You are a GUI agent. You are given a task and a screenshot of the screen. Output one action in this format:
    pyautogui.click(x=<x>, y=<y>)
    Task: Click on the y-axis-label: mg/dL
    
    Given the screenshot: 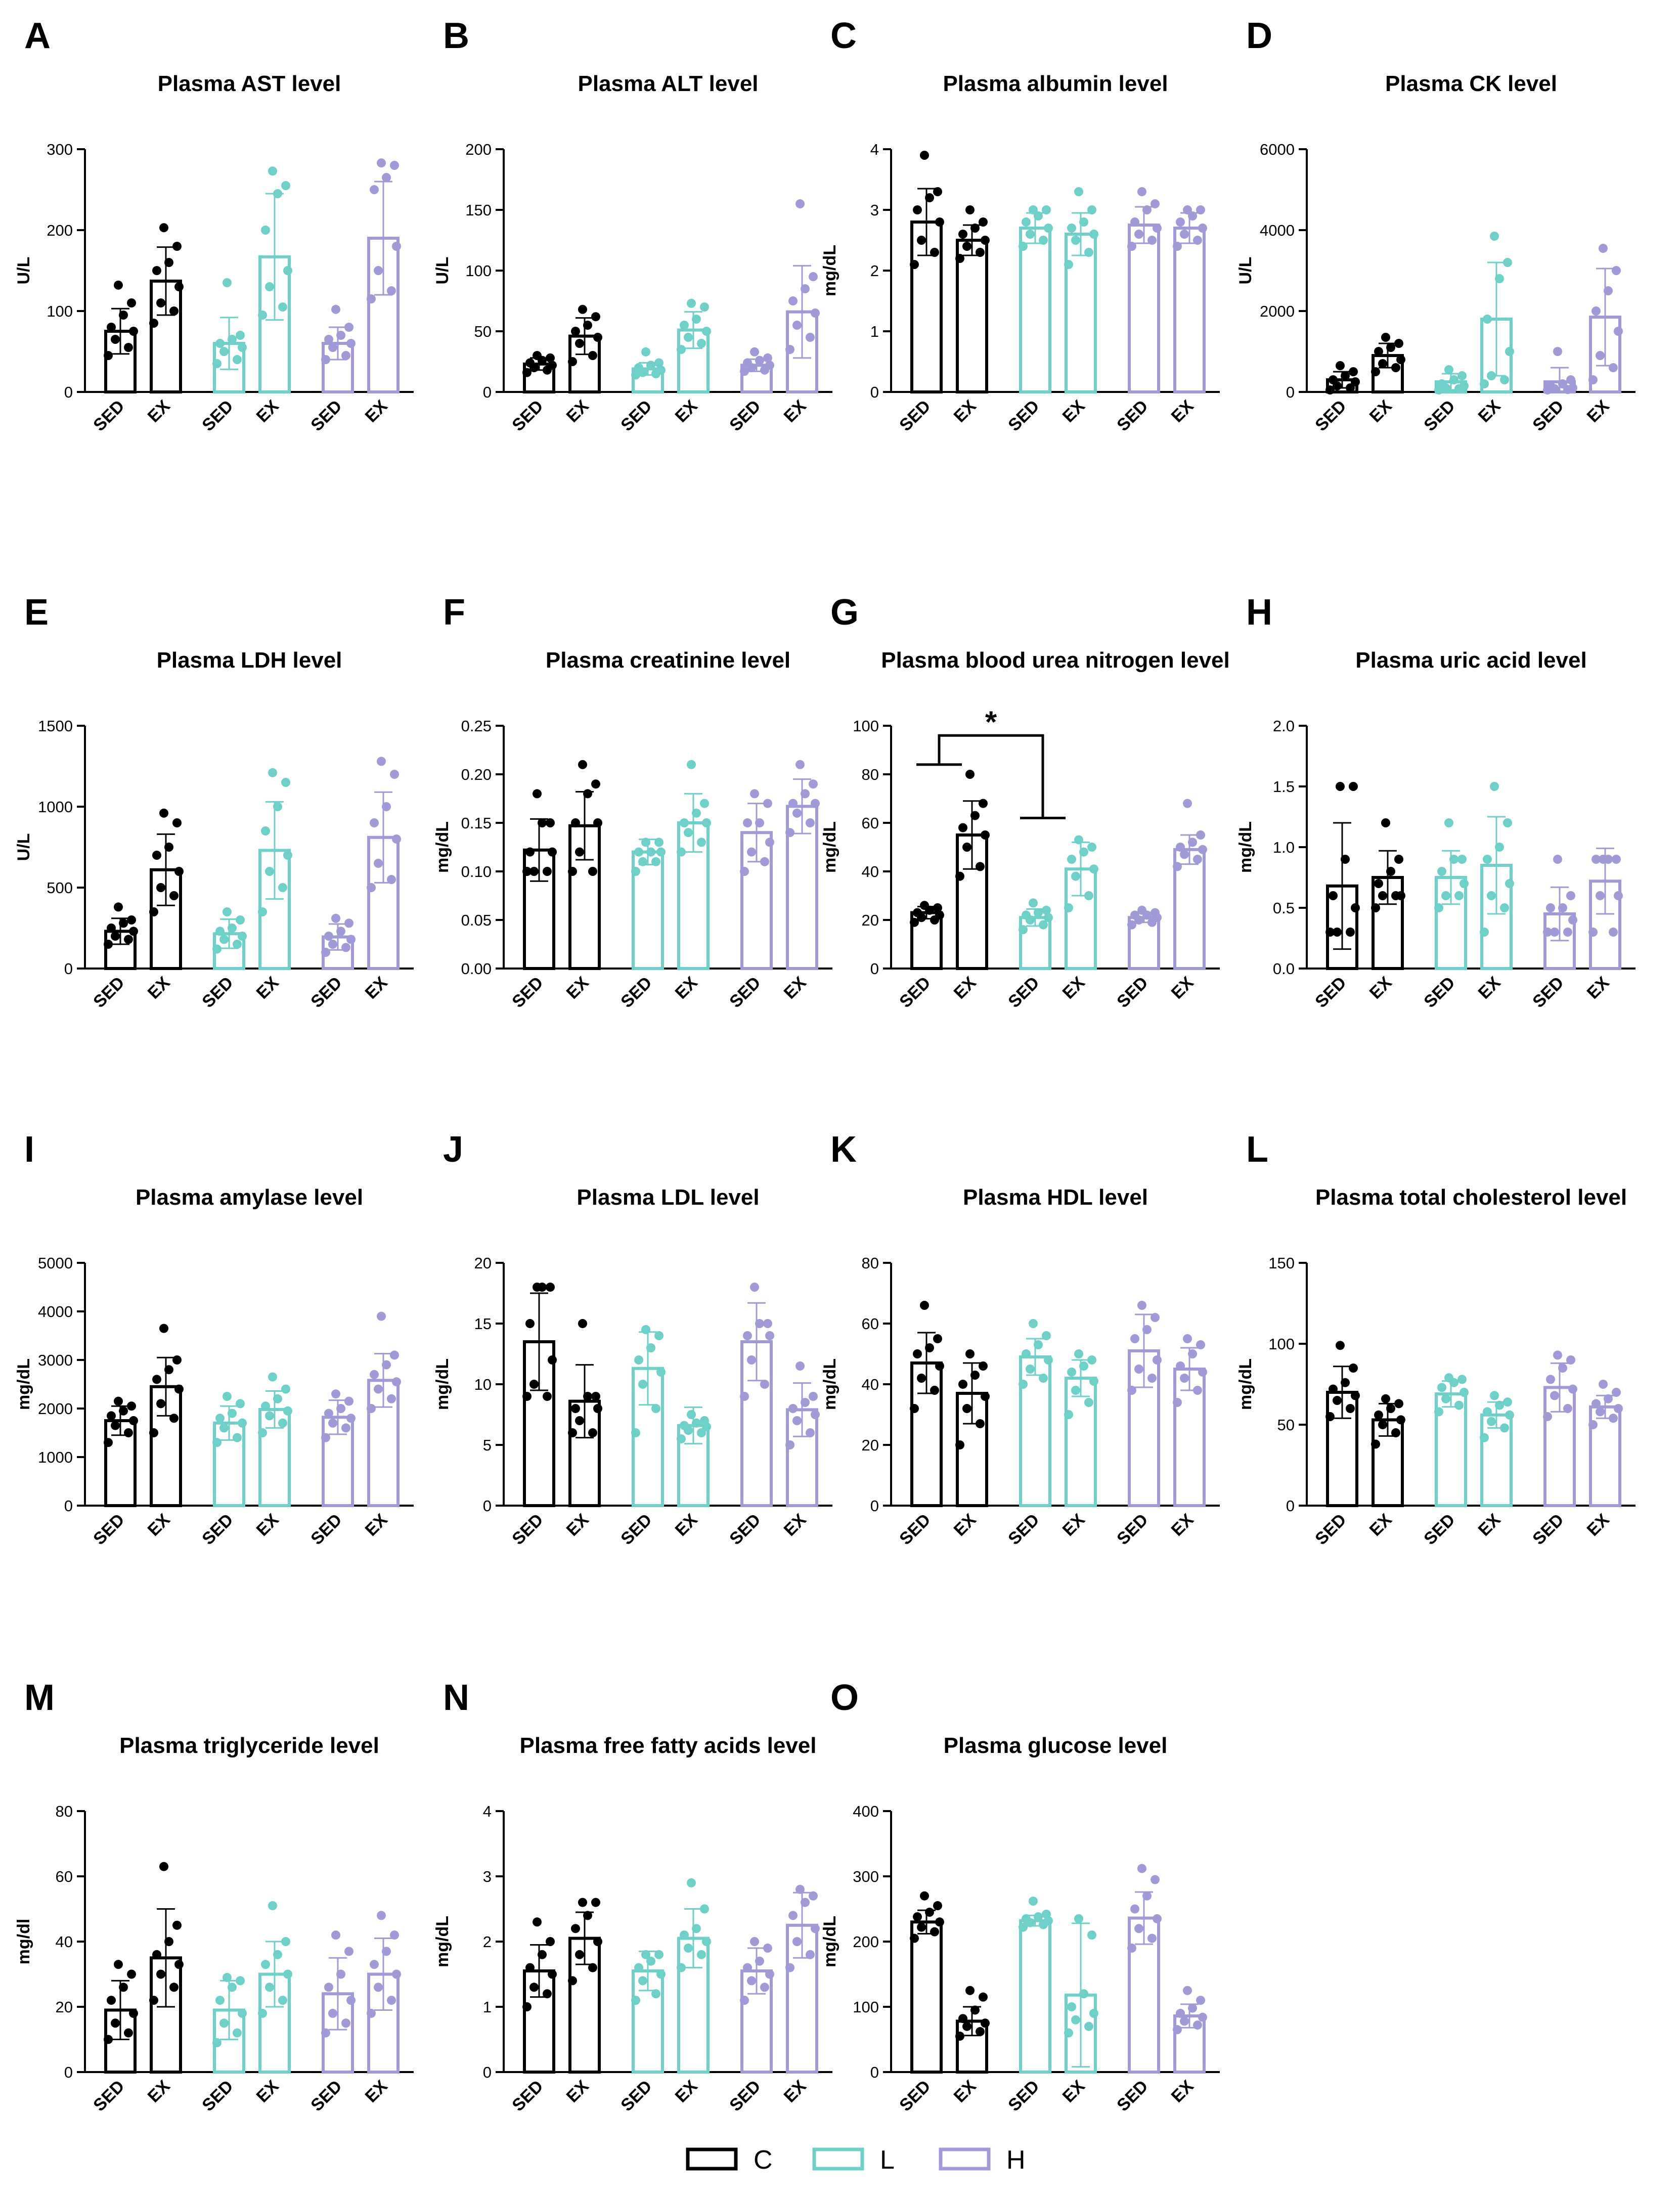 What is the action you would take?
    pyautogui.click(x=1245, y=847)
    